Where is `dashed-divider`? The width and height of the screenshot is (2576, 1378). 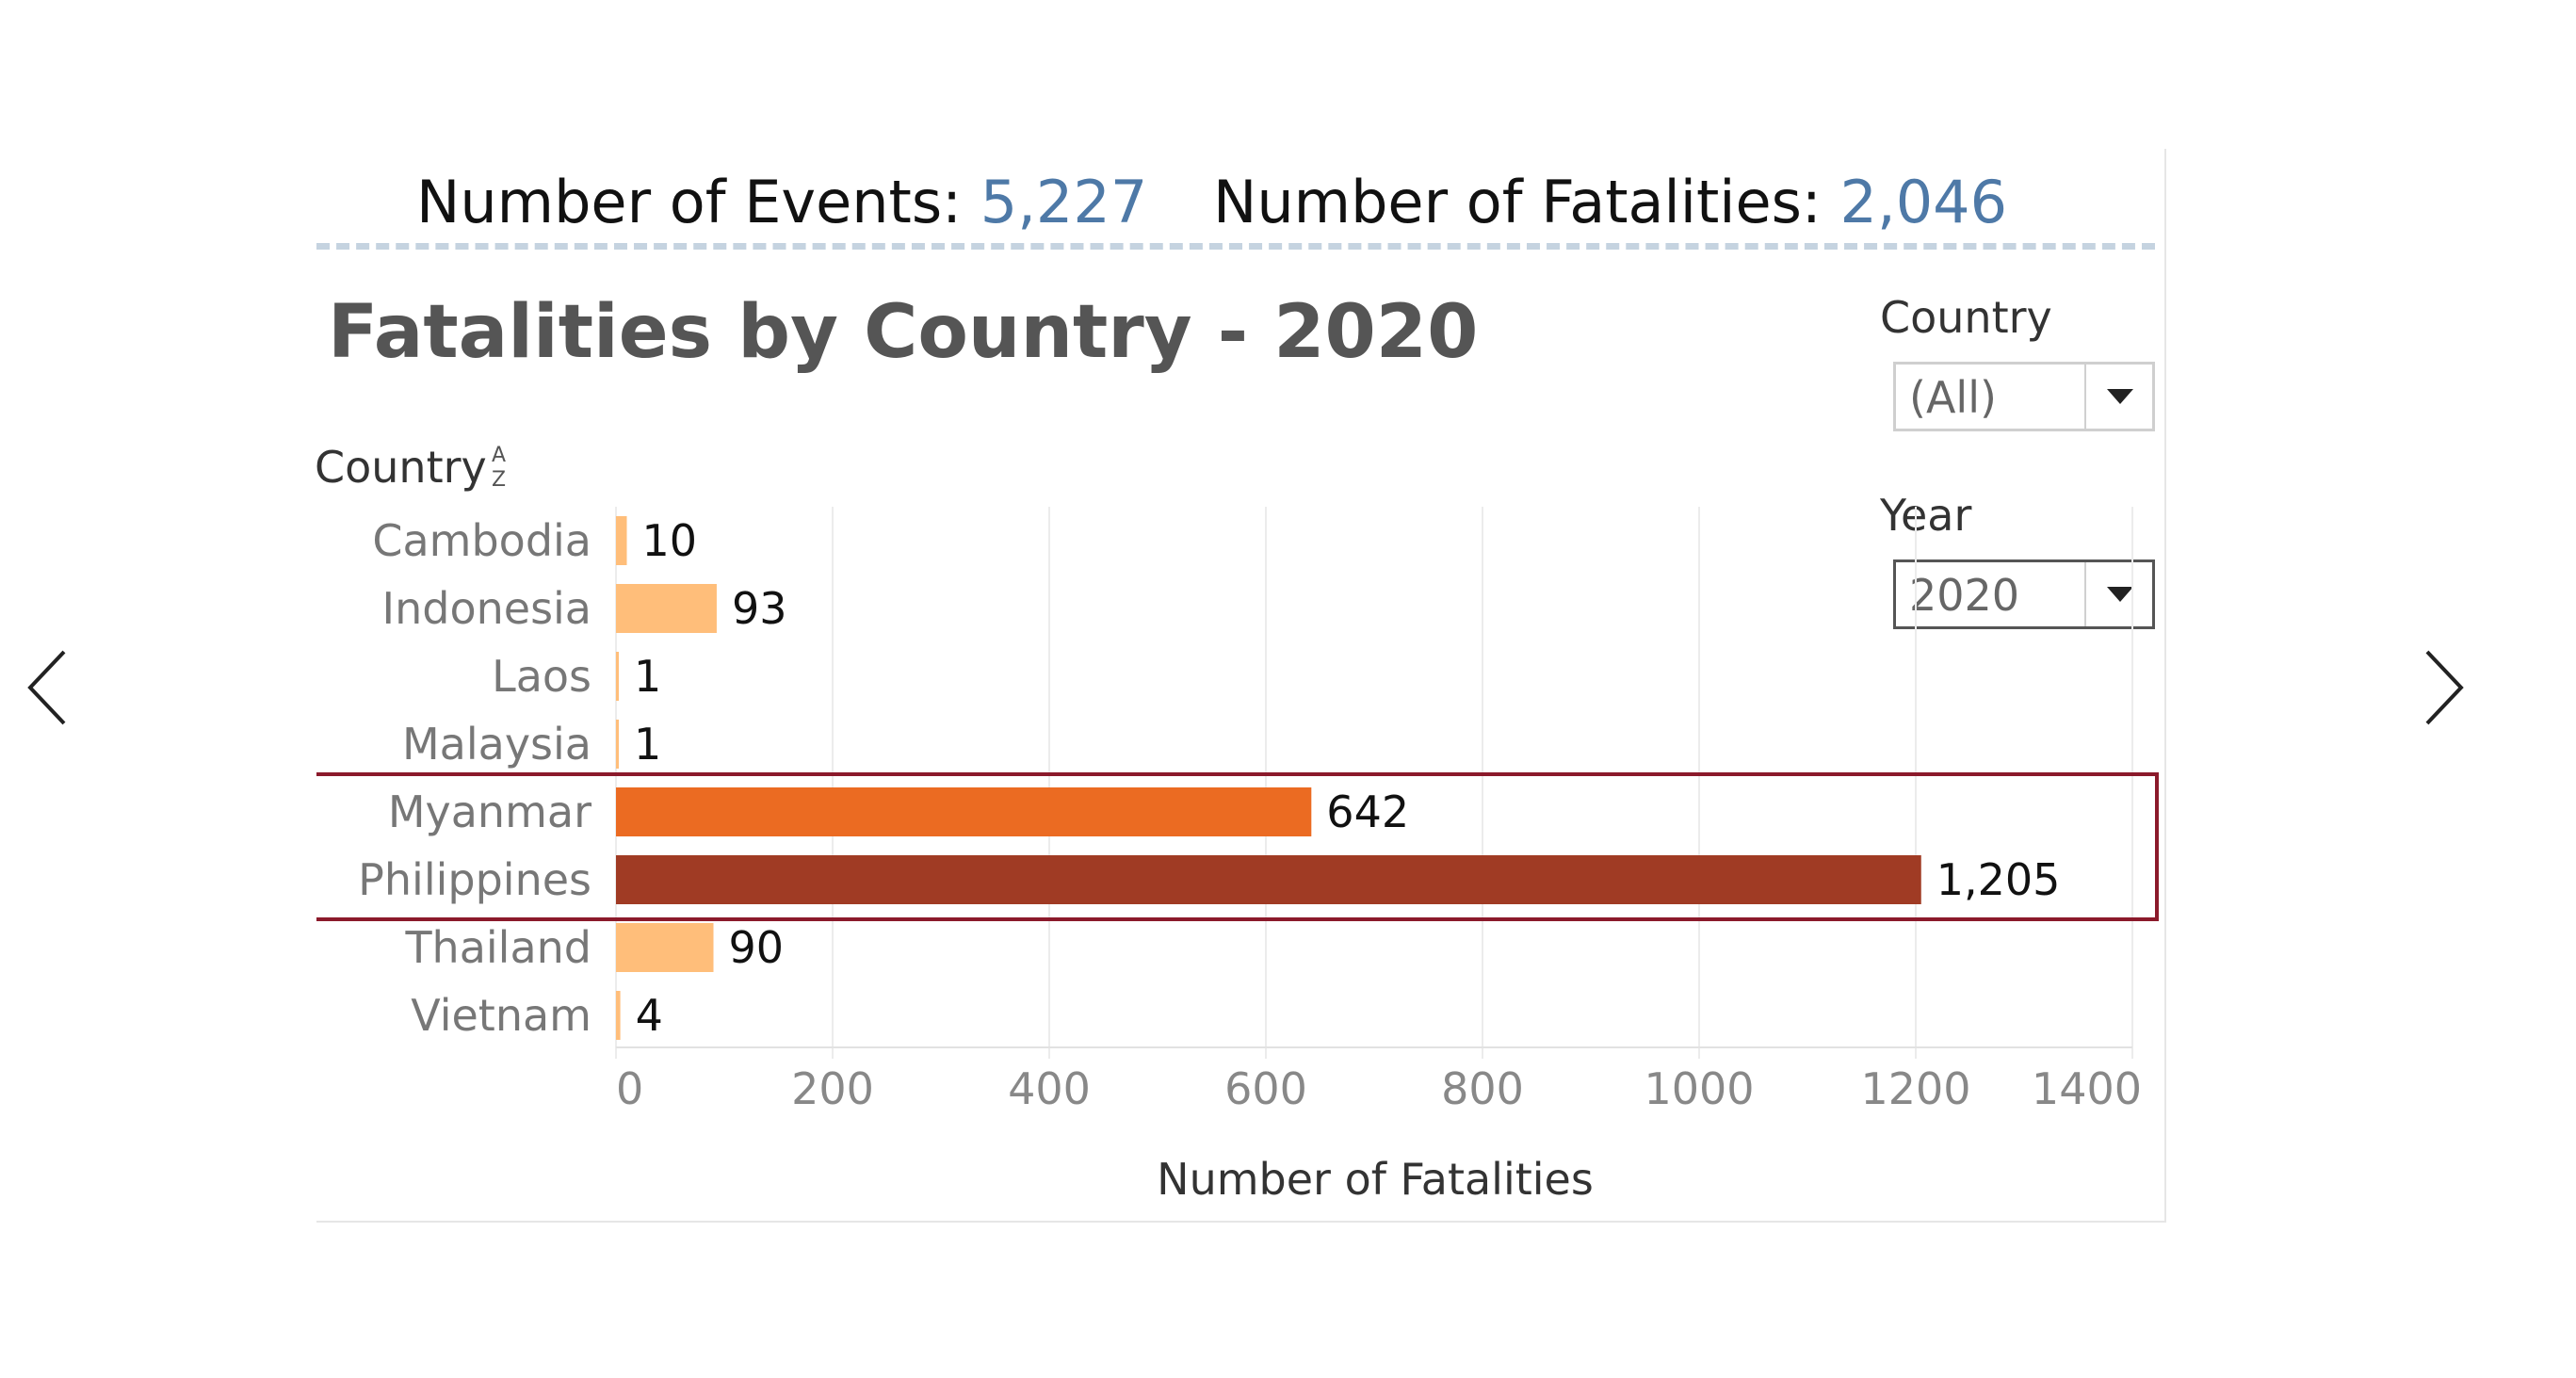
dashed-divider is located at coordinates (1235, 246).